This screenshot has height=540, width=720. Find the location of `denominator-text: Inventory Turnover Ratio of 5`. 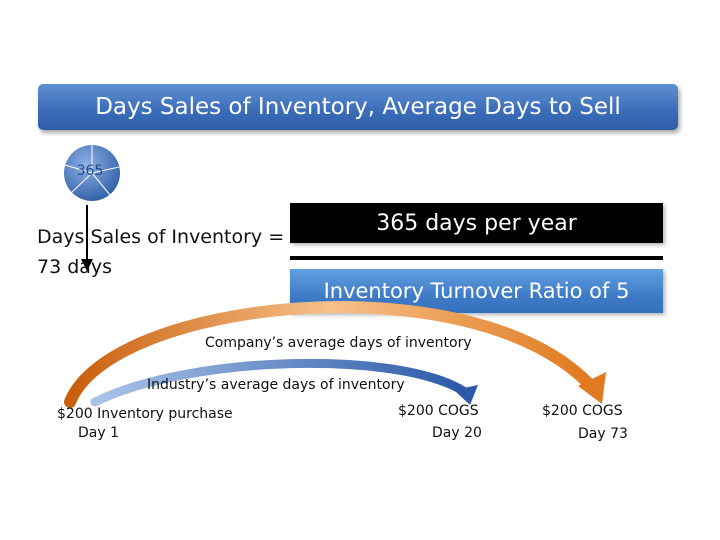

denominator-text: Inventory Turnover Ratio of 5 is located at coordinates (476, 291).